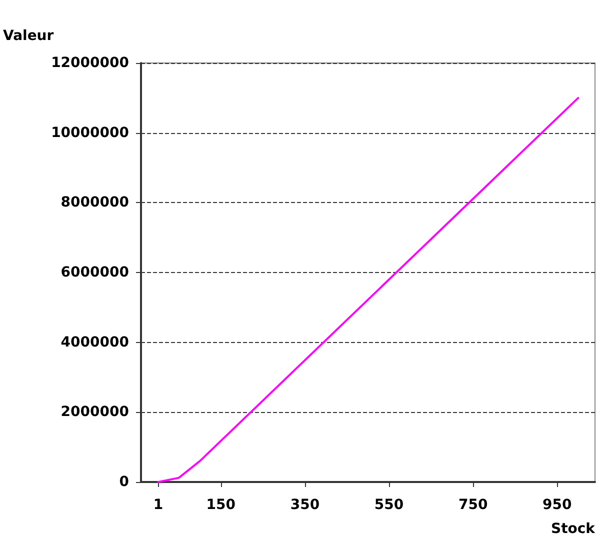 Image resolution: width=607 pixels, height=555 pixels. What do you see at coordinates (557, 505) in the screenshot?
I see `x-tick-label: 950` at bounding box center [557, 505].